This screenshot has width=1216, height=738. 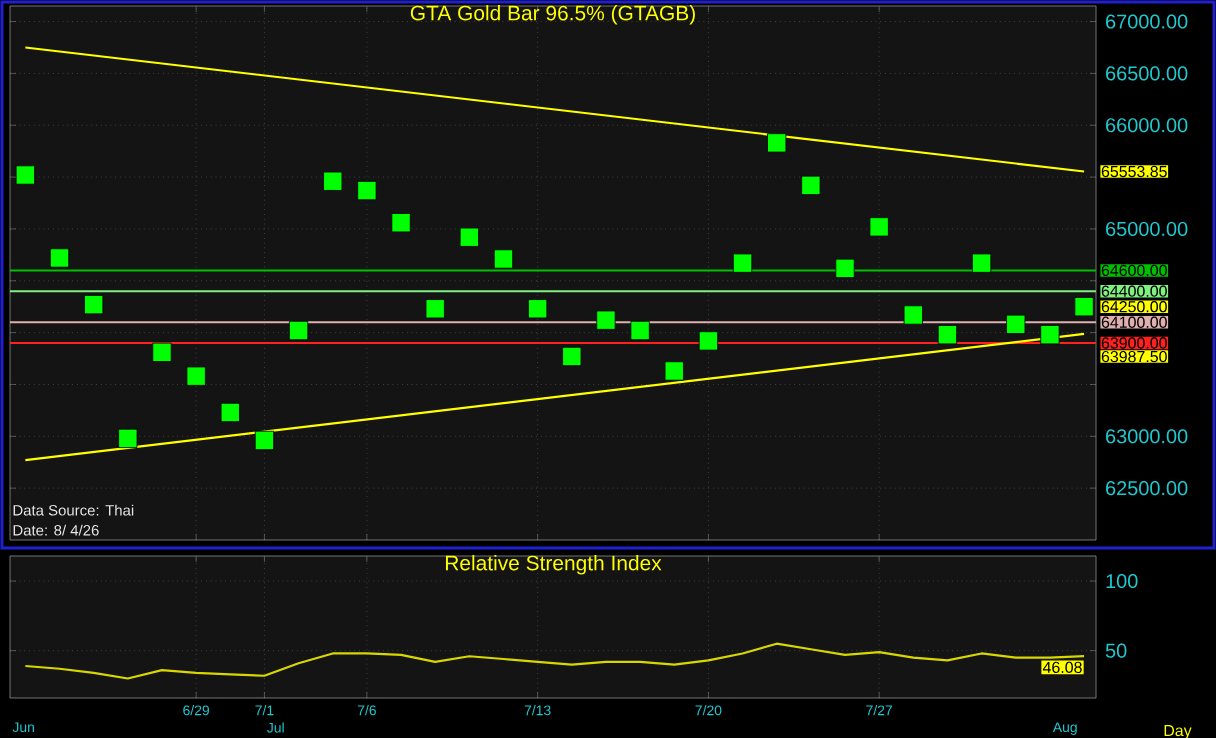 I want to click on line-series, so click(x=555, y=661).